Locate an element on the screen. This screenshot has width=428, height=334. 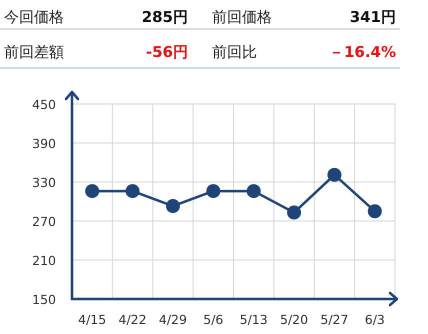
x-tick-label: 4/29 is located at coordinates (173, 319).